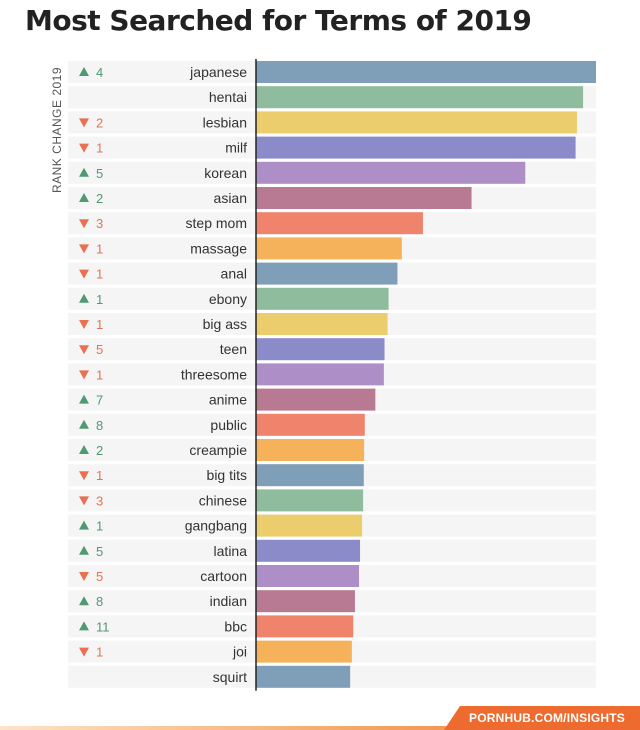 Image resolution: width=640 pixels, height=730 pixels. Describe the element at coordinates (228, 601) in the screenshot. I see `category-label: indian` at that location.